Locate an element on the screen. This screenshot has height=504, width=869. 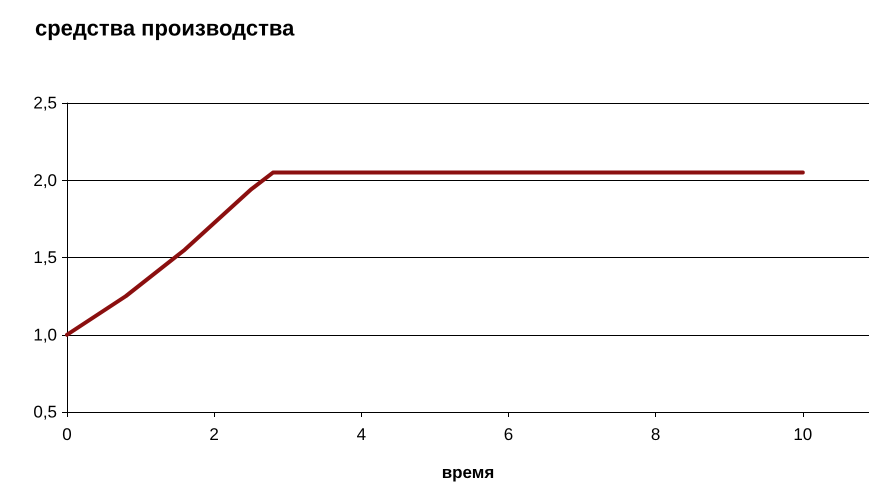
x-tick-label: 6 is located at coordinates (509, 434).